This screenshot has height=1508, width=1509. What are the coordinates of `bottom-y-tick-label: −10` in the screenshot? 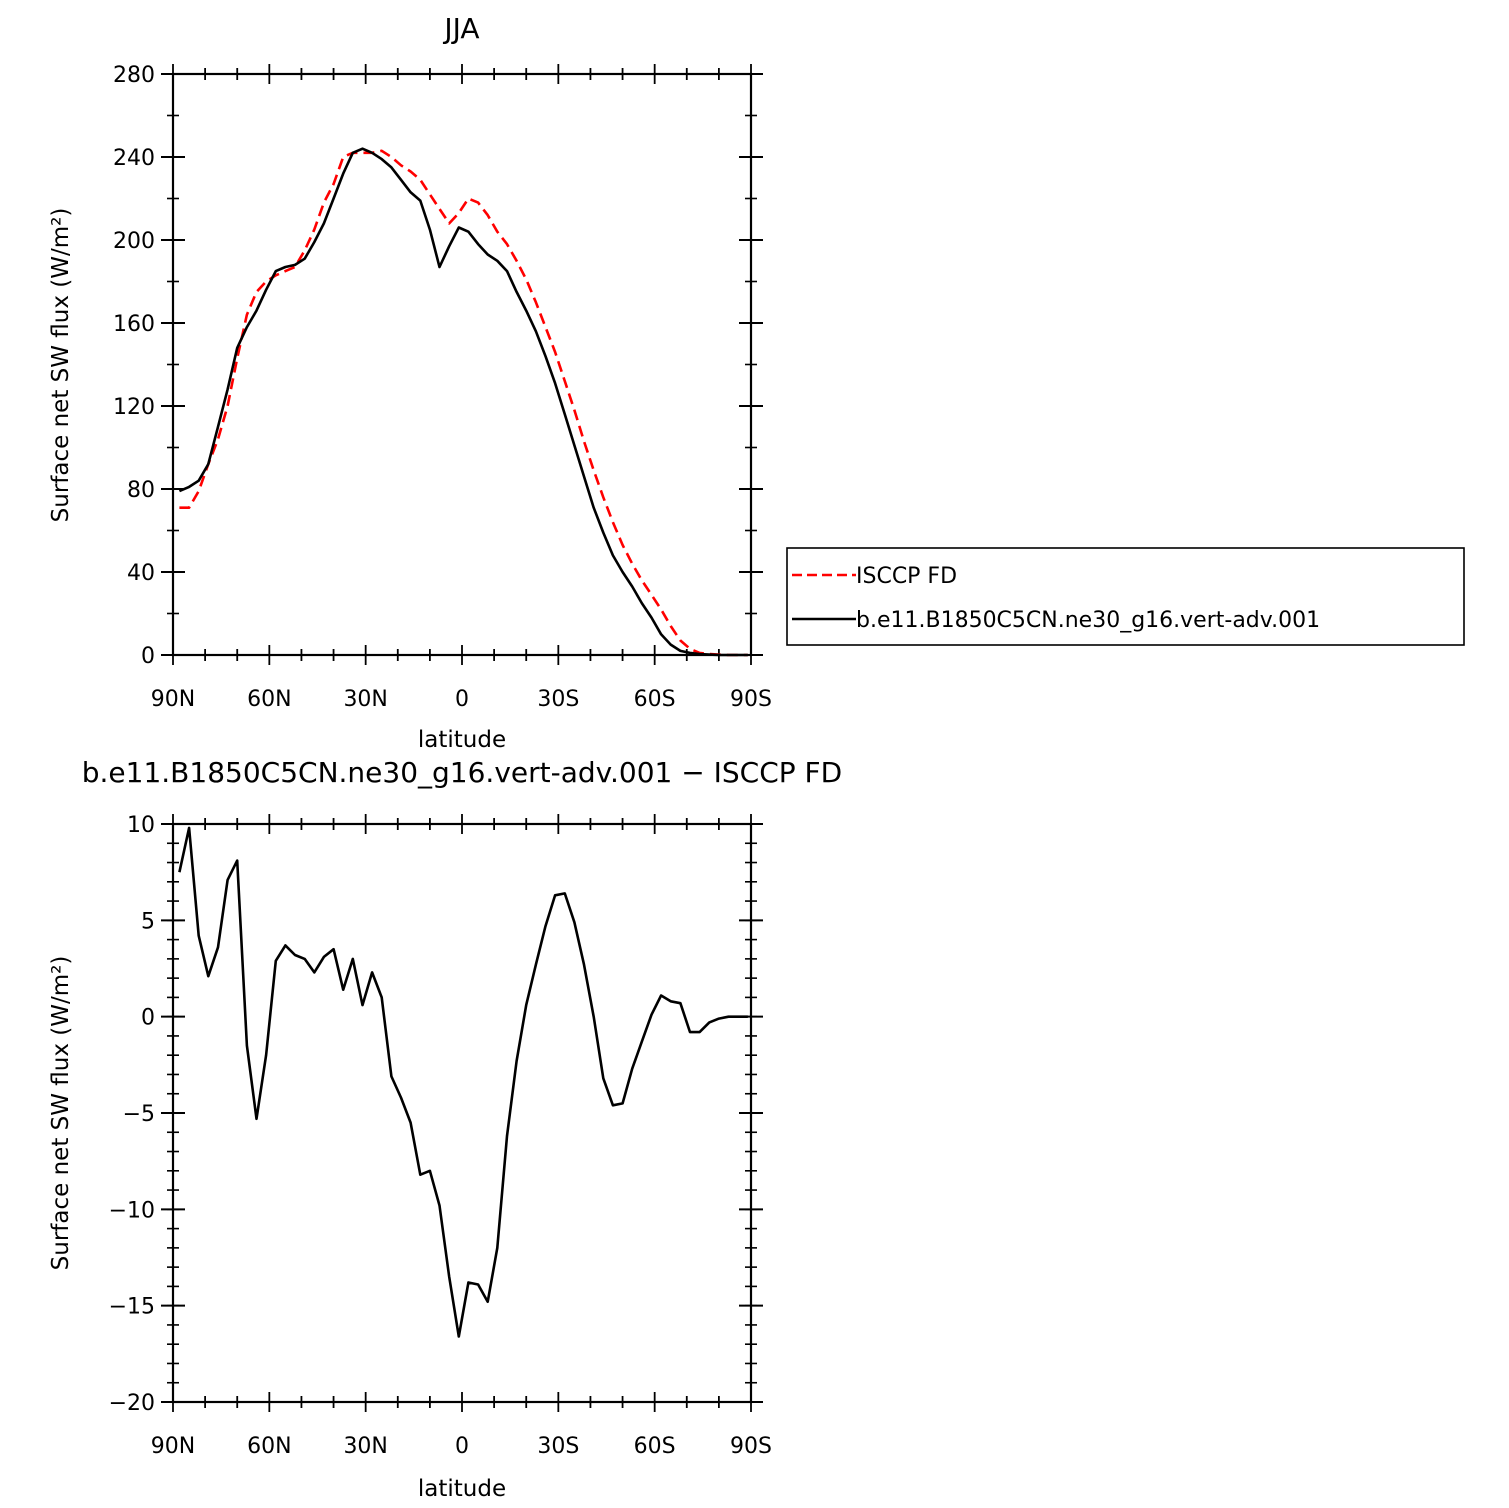 It's located at (132, 1210).